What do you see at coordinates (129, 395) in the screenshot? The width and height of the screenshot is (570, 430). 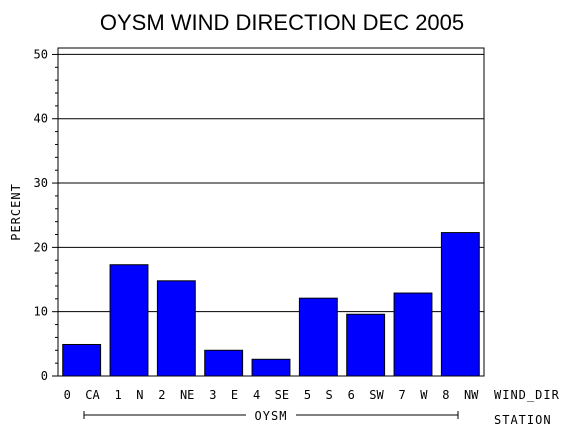 I see `x-tick-label: 1 N` at bounding box center [129, 395].